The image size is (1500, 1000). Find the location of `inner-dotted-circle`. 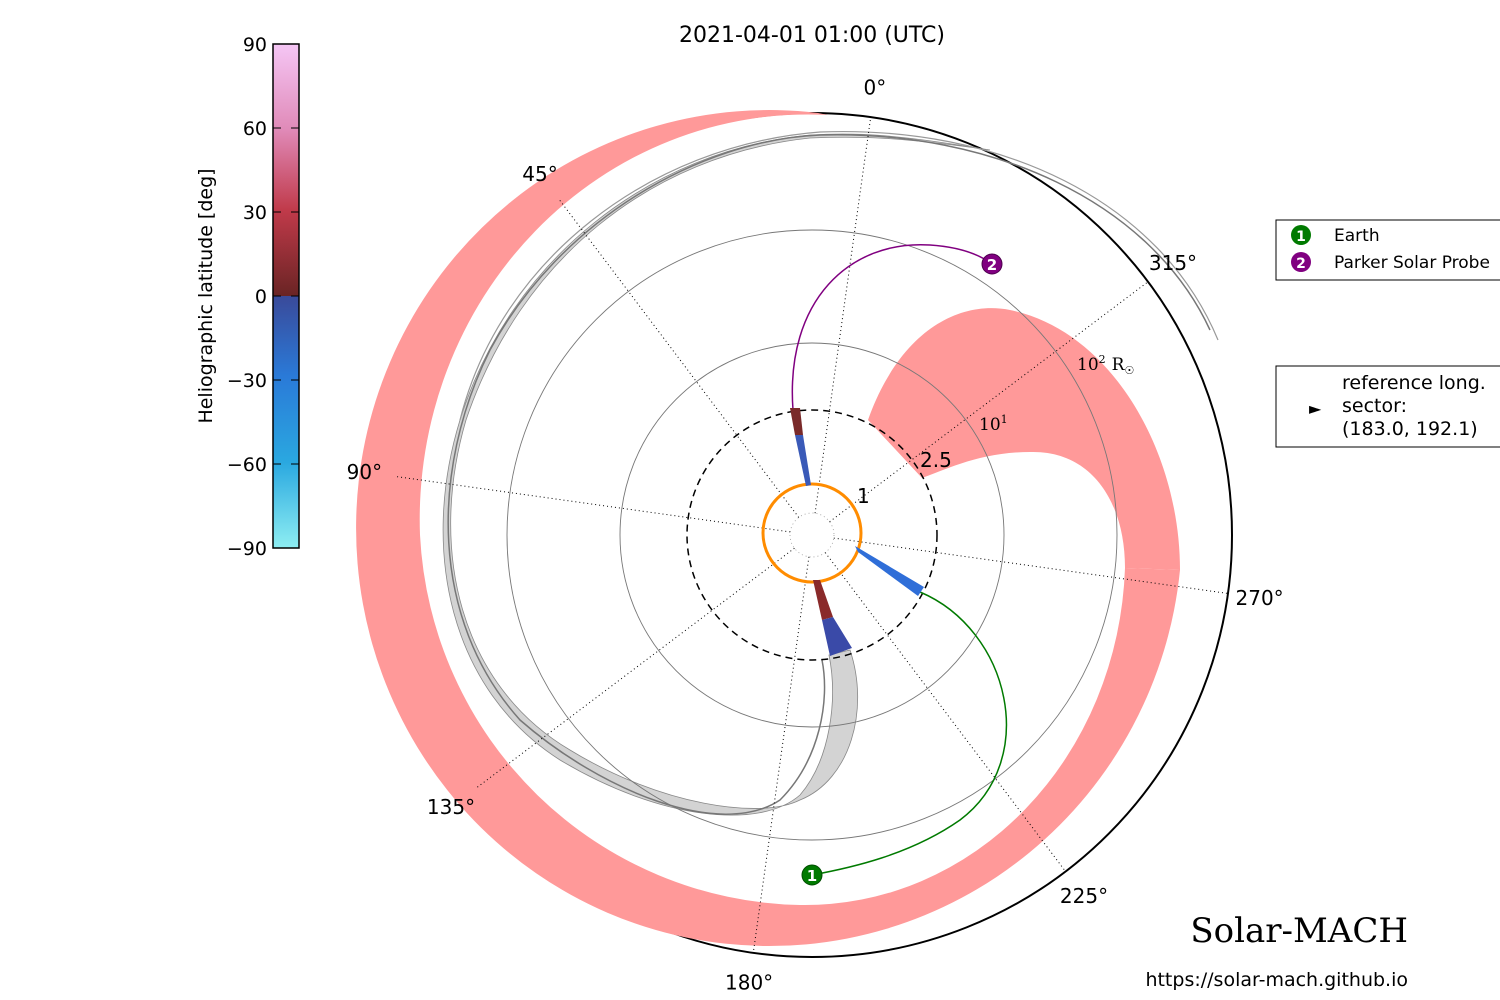

inner-dotted-circle is located at coordinates (812, 535).